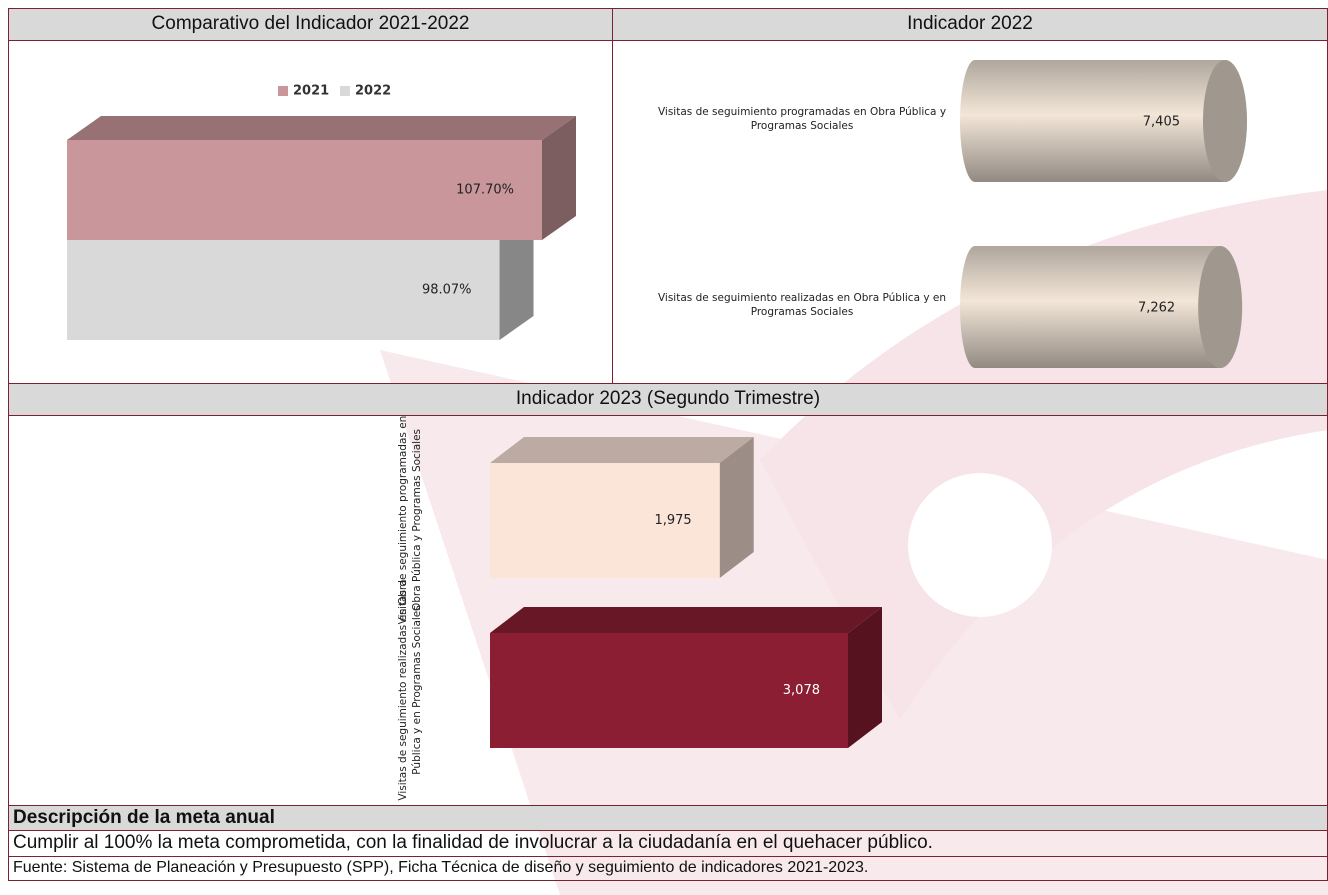 Image resolution: width=1328 pixels, height=895 pixels. What do you see at coordinates (668, 399) in the screenshot?
I see `header-cell: Indicador 2023 (Segundo Trimestre)` at bounding box center [668, 399].